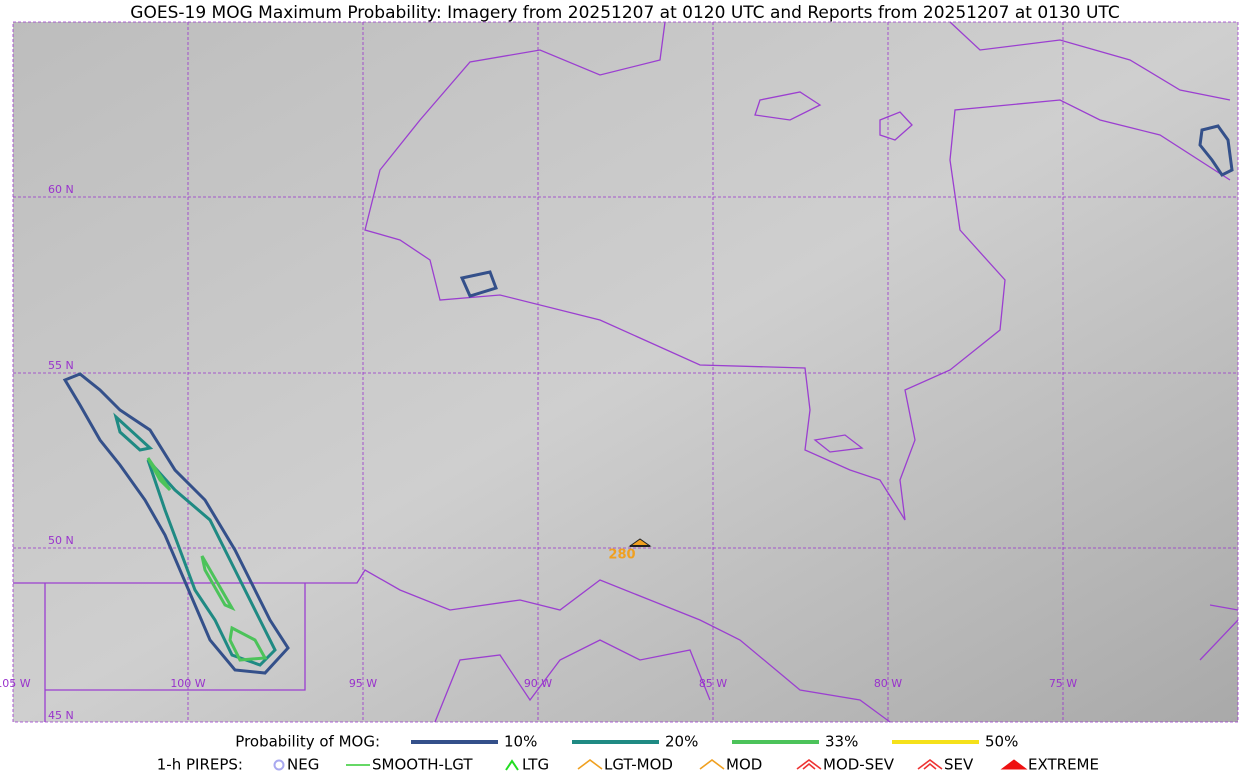  Describe the element at coordinates (61, 365) in the screenshot. I see `lat-label: 55 N` at that location.